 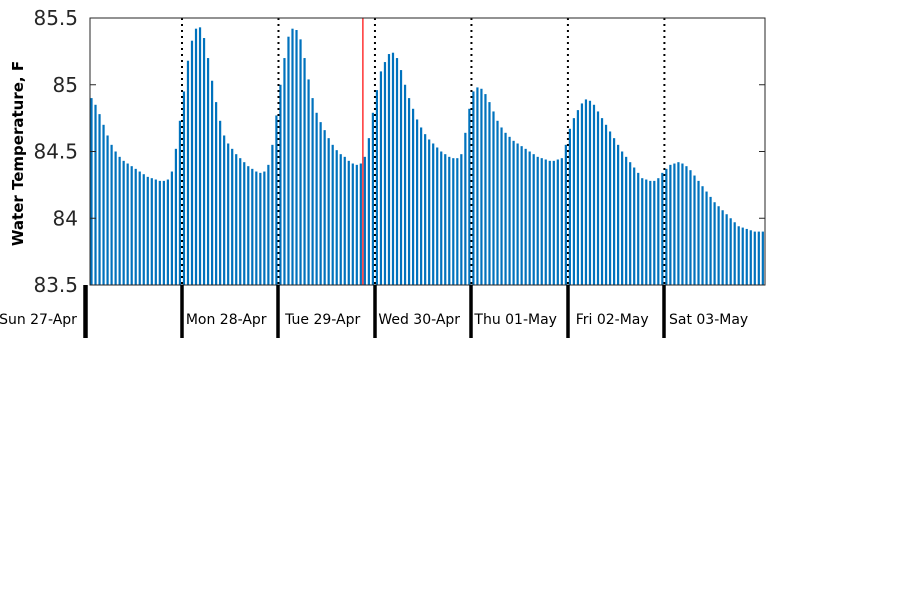 What do you see at coordinates (612, 320) in the screenshot?
I see `day-label: Fri 02-May` at bounding box center [612, 320].